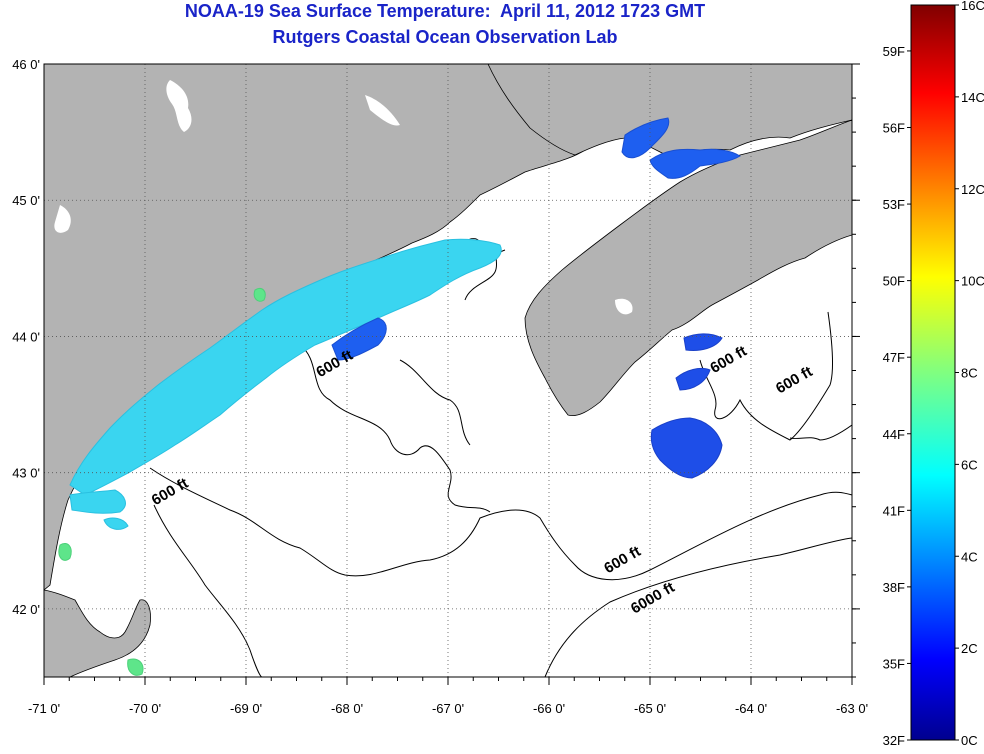 This screenshot has width=984, height=754. Describe the element at coordinates (894, 357) in the screenshot. I see `fahrenheit-label: 47F` at that location.